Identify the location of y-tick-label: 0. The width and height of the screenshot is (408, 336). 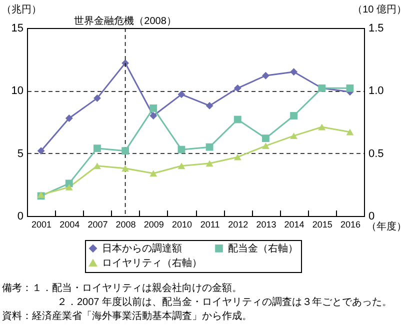
(20, 216).